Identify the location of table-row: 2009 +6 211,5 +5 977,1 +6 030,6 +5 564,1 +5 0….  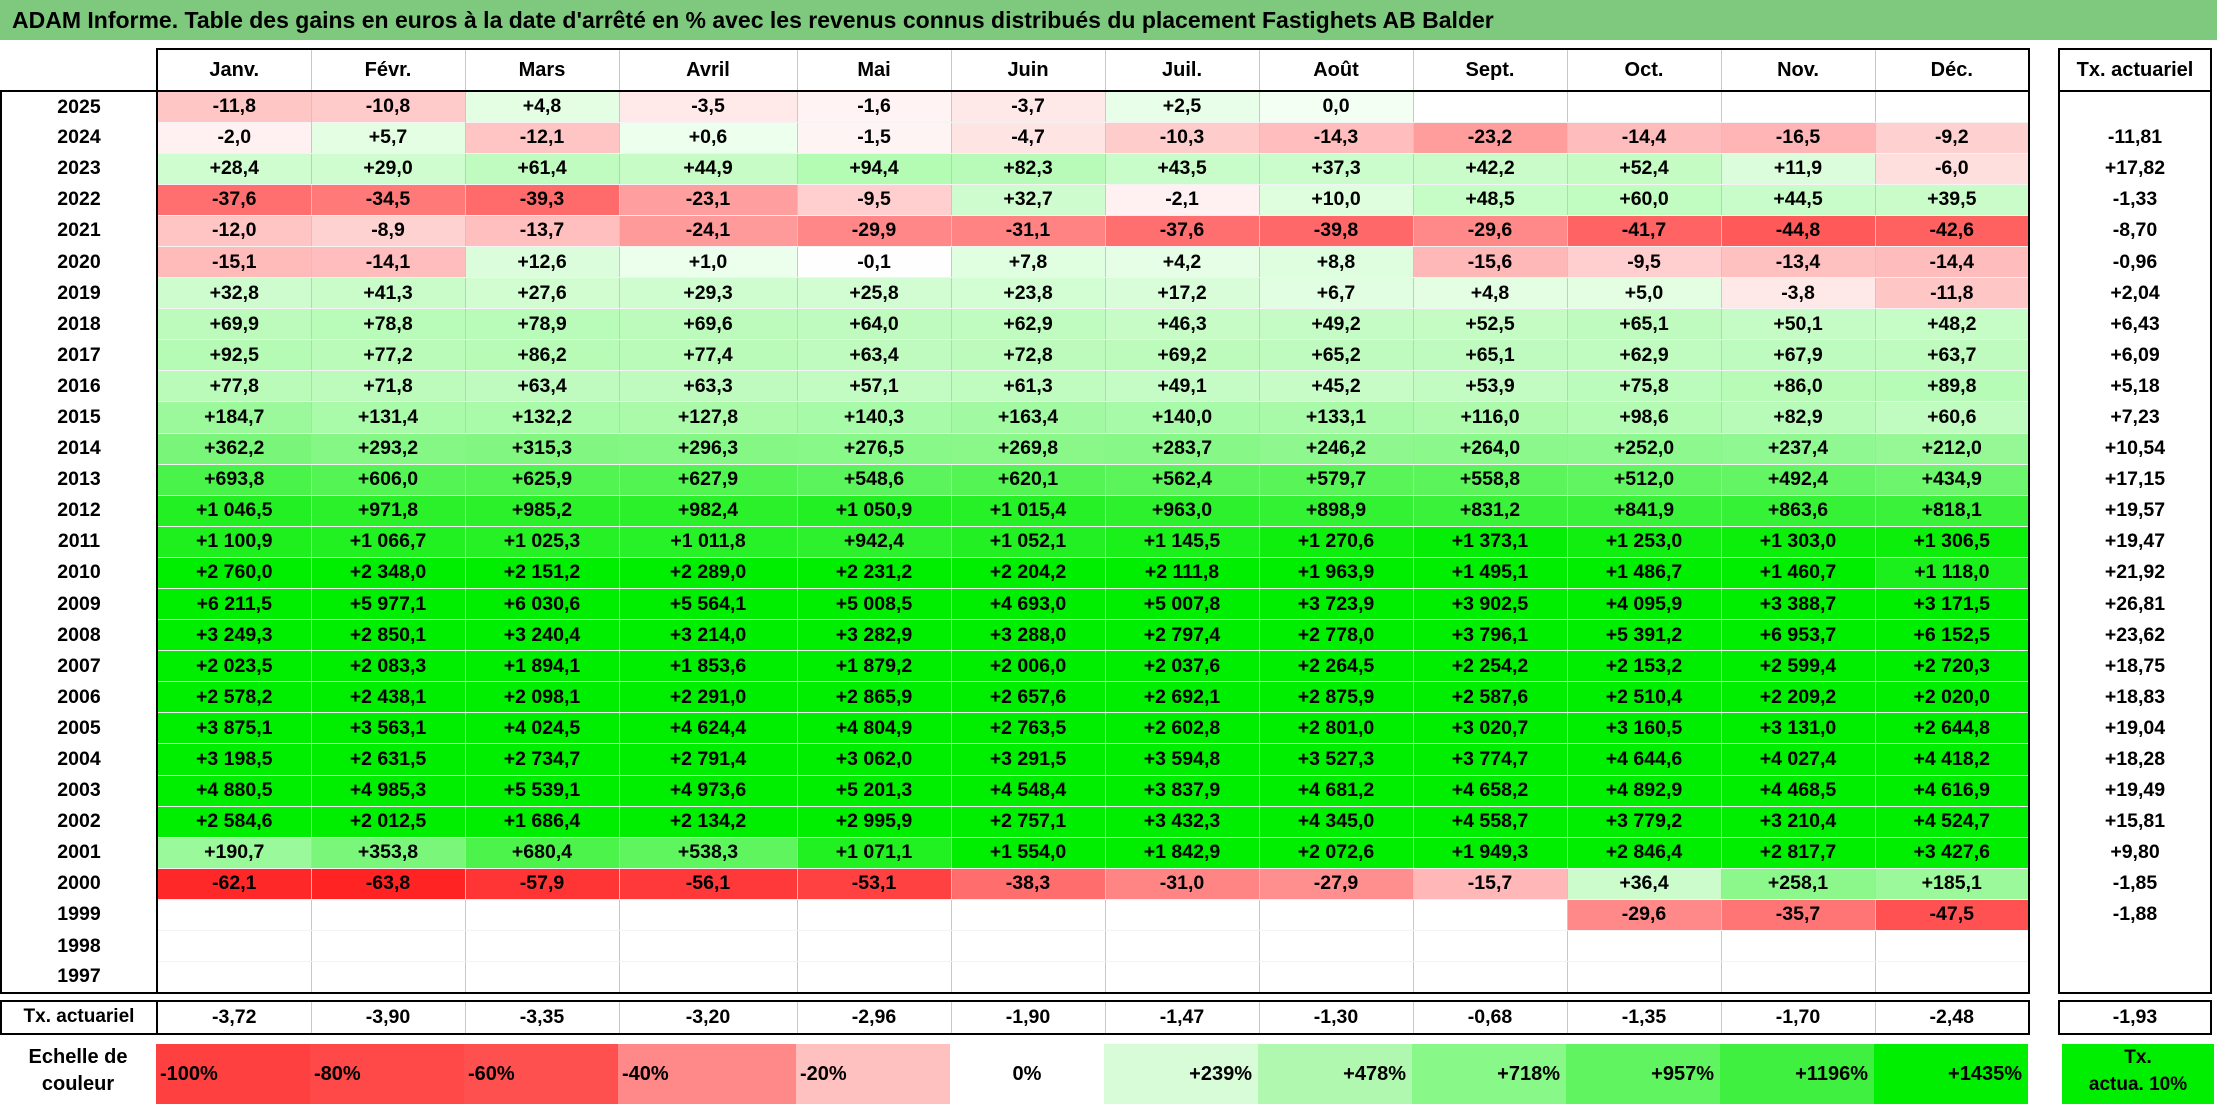
(1106, 604).